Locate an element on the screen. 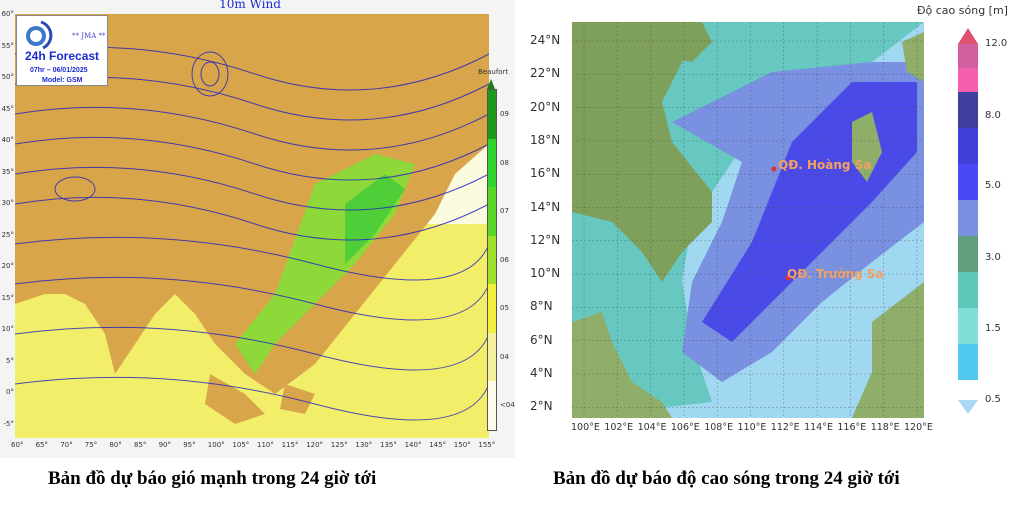 The width and height of the screenshot is (1029, 505). wave-colorbar-title: Độ cao sóng [m] is located at coordinates (962, 10).